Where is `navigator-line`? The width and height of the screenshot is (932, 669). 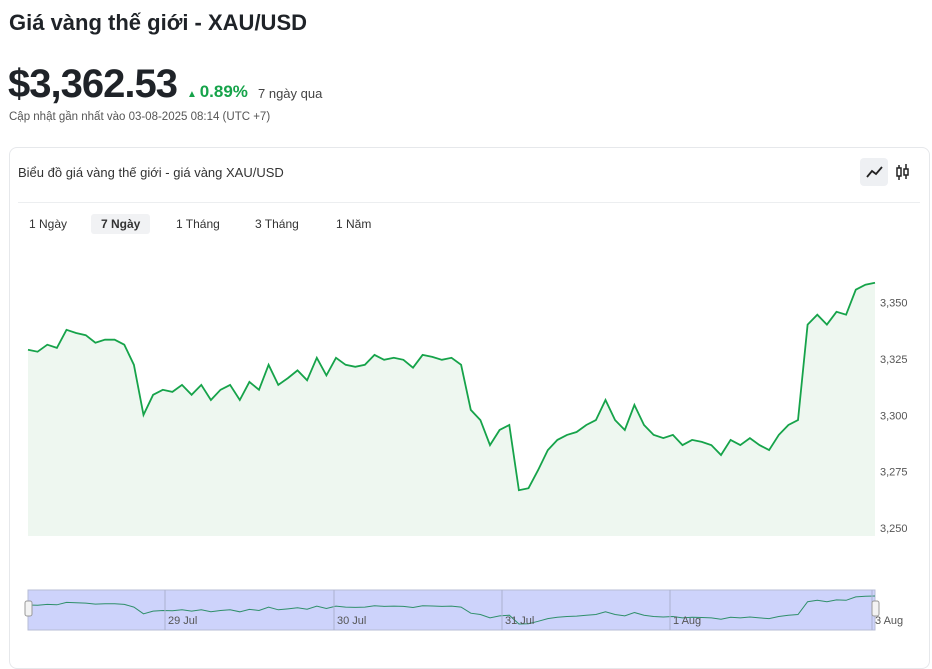 navigator-line is located at coordinates (451, 610).